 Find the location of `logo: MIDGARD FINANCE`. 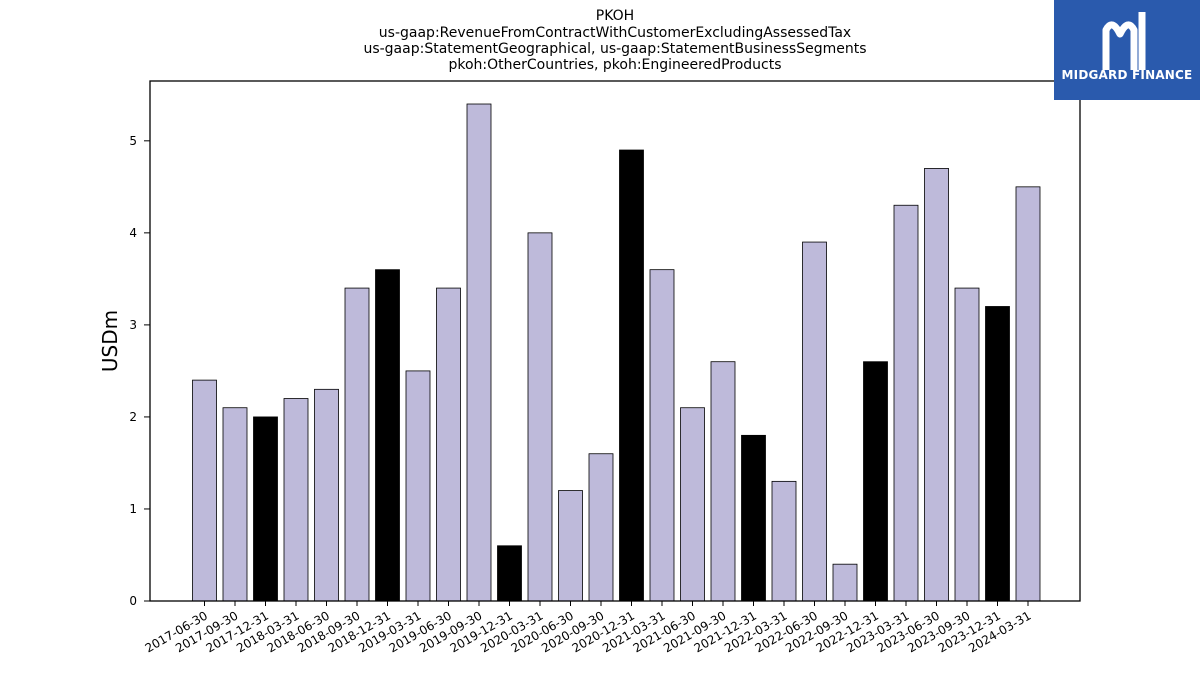

logo: MIDGARD FINANCE is located at coordinates (1127, 50).